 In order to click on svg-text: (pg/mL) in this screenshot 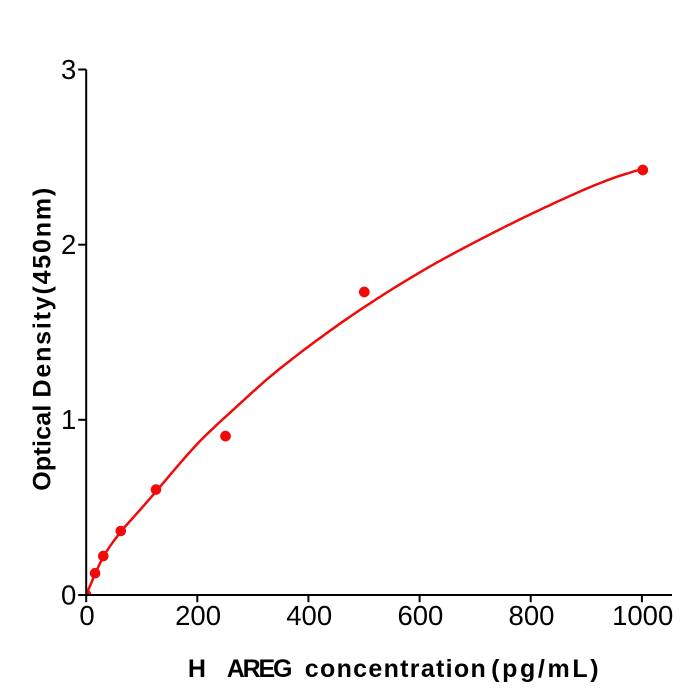, I will do `click(544, 669)`.